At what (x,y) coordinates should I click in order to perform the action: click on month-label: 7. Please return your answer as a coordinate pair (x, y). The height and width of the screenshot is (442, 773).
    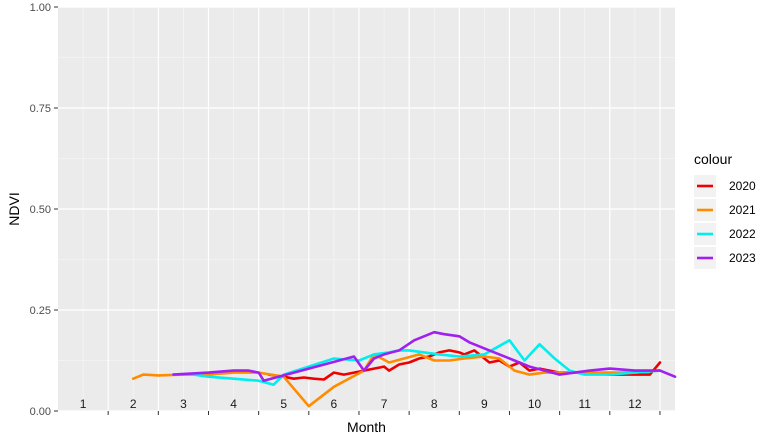
    Looking at the image, I should click on (384, 404).